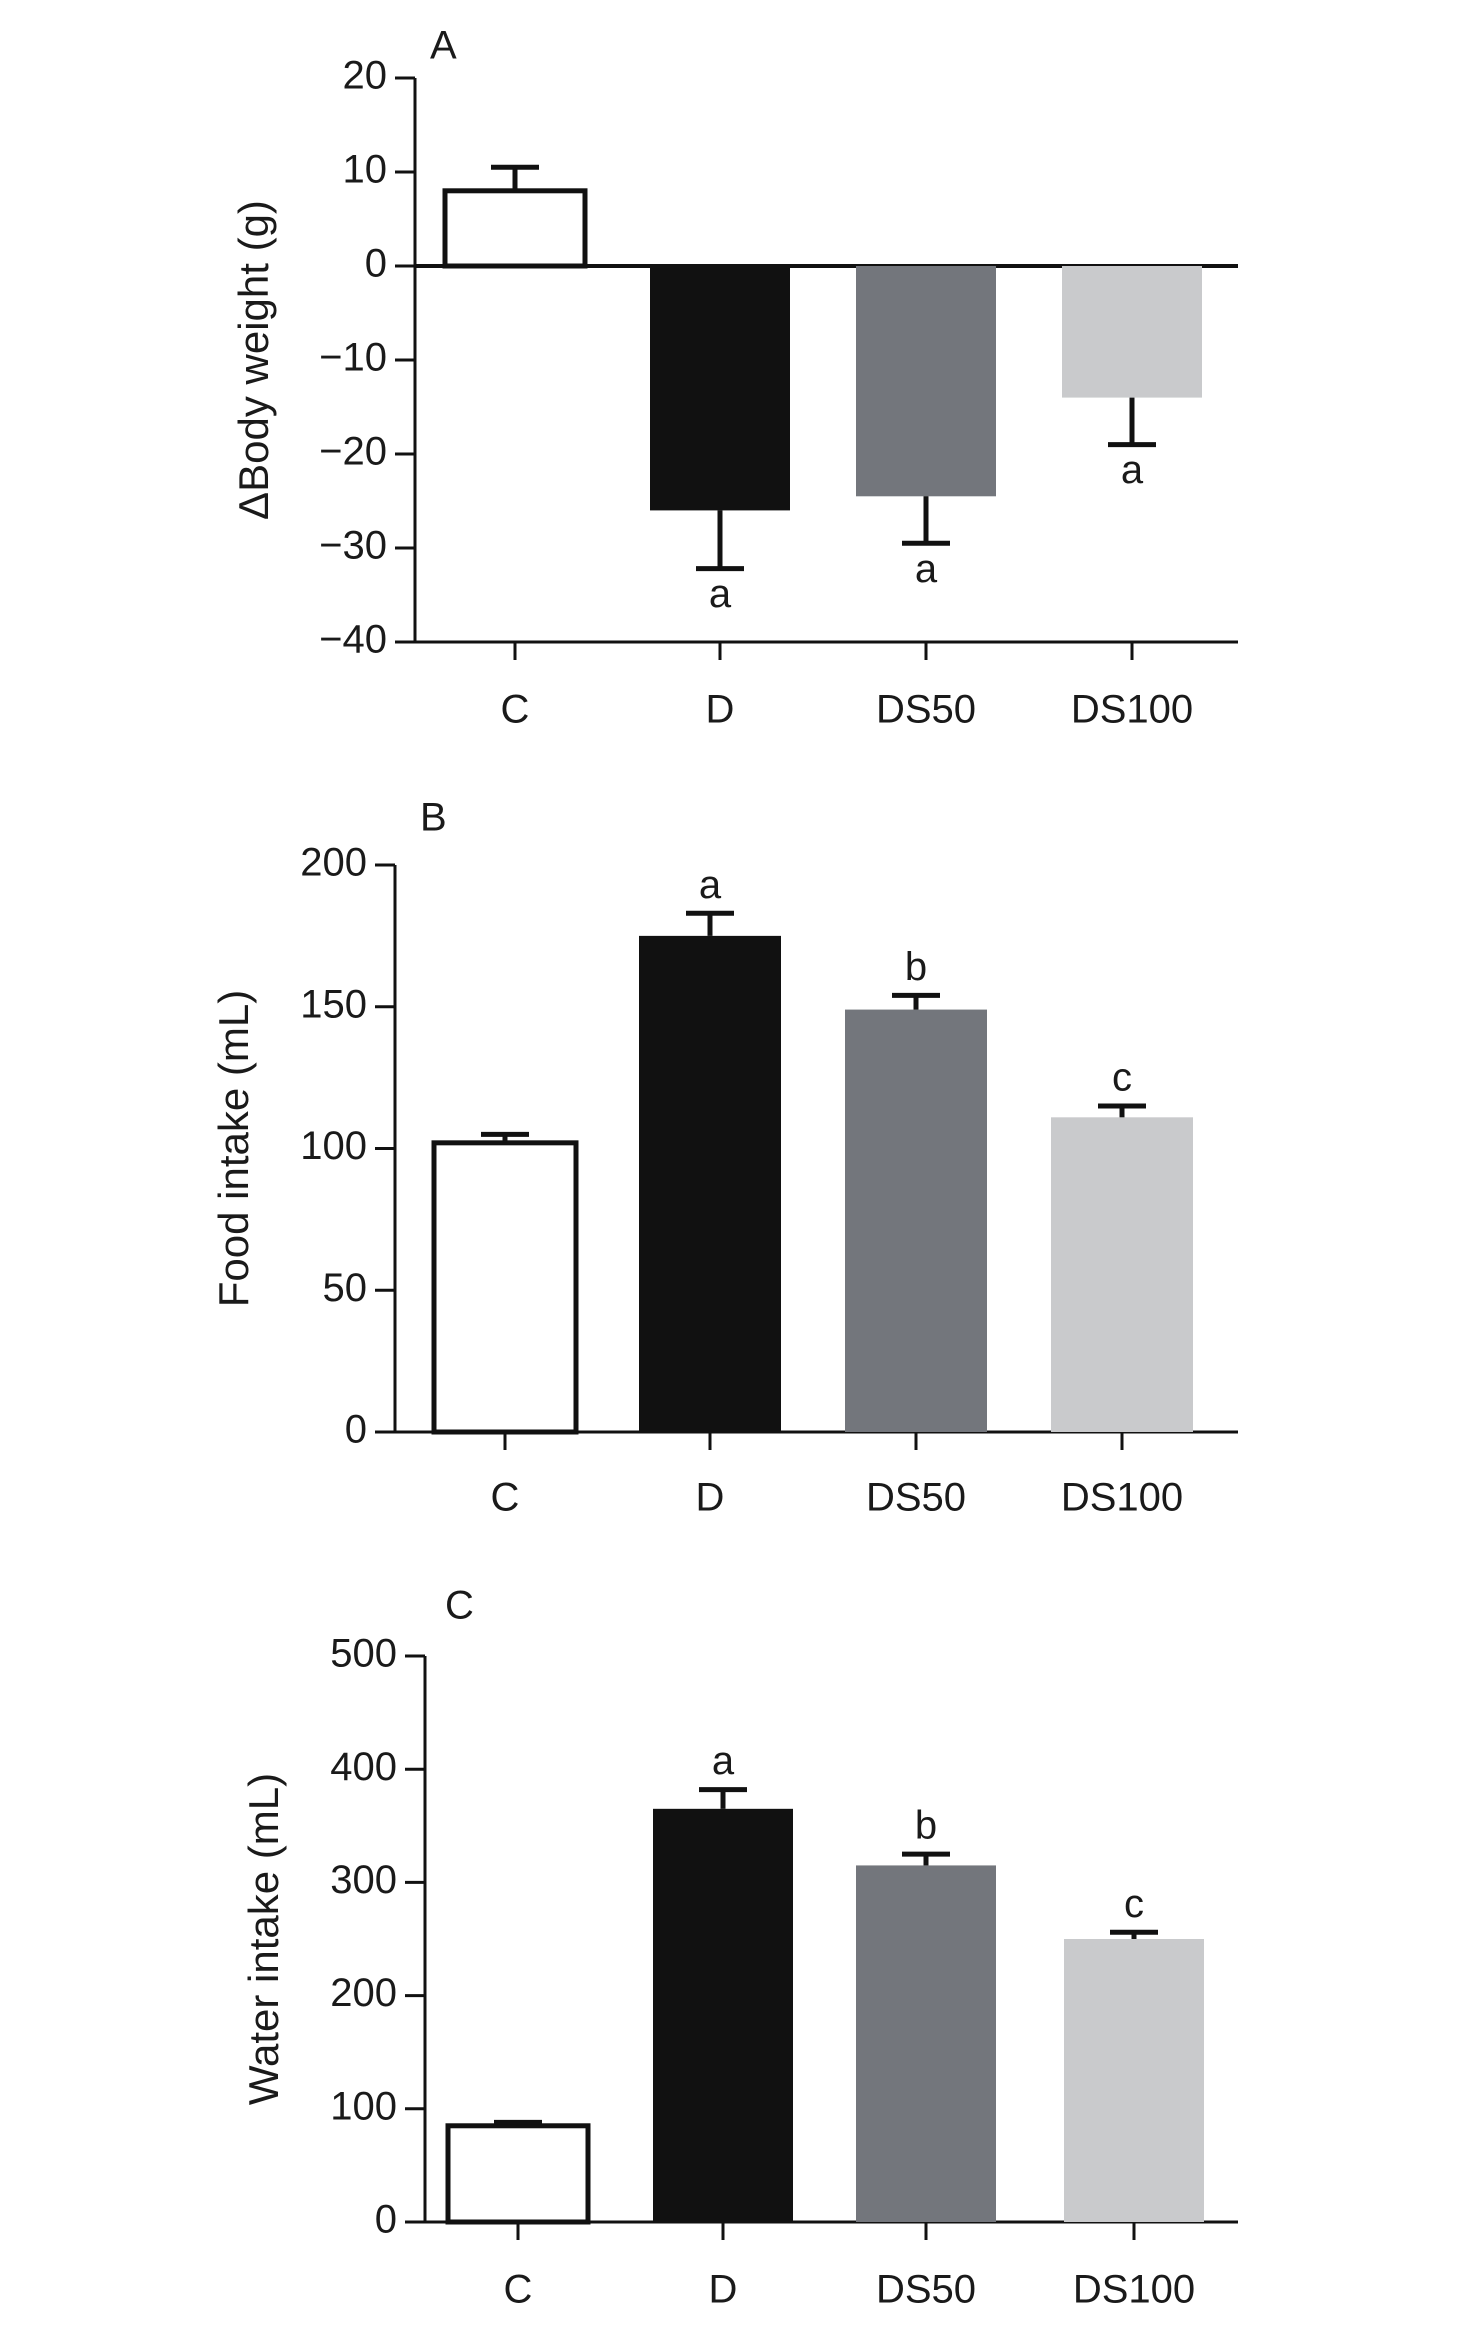  What do you see at coordinates (365, 76) in the screenshot?
I see `y-tick-label: 20` at bounding box center [365, 76].